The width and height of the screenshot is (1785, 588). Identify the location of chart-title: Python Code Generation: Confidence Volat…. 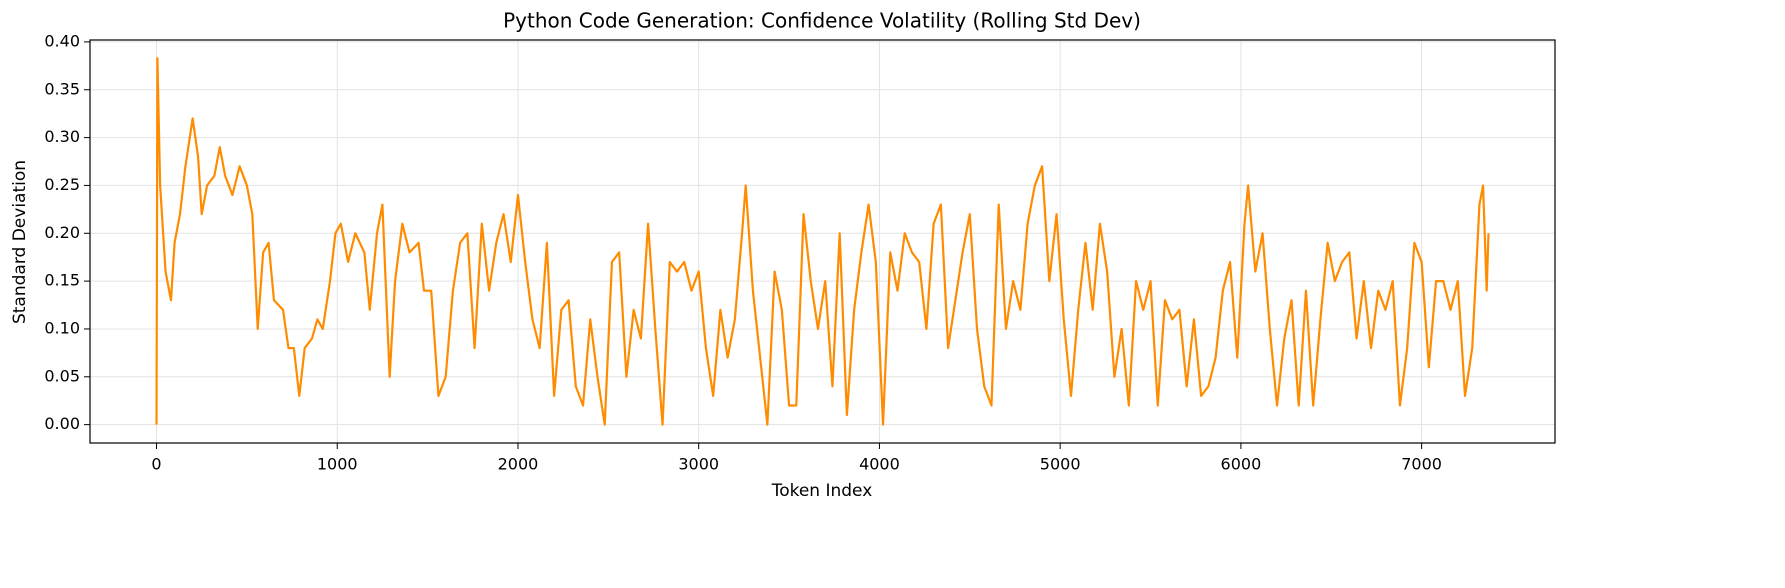
(822, 21).